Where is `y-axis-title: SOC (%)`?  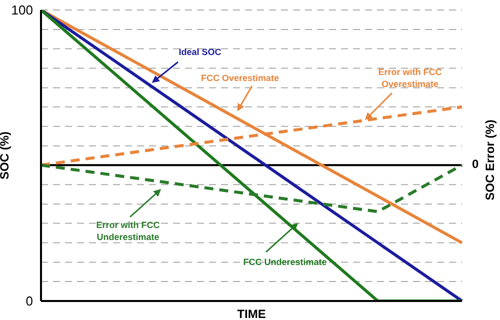 y-axis-title: SOC (%) is located at coordinates (6, 155).